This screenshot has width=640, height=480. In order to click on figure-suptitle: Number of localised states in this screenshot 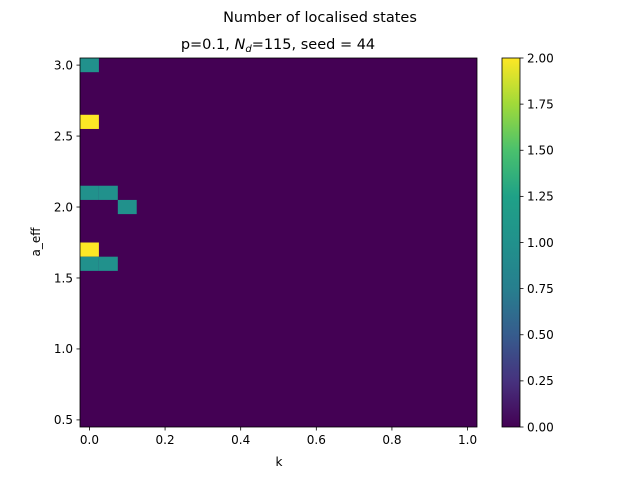, I will do `click(320, 18)`.